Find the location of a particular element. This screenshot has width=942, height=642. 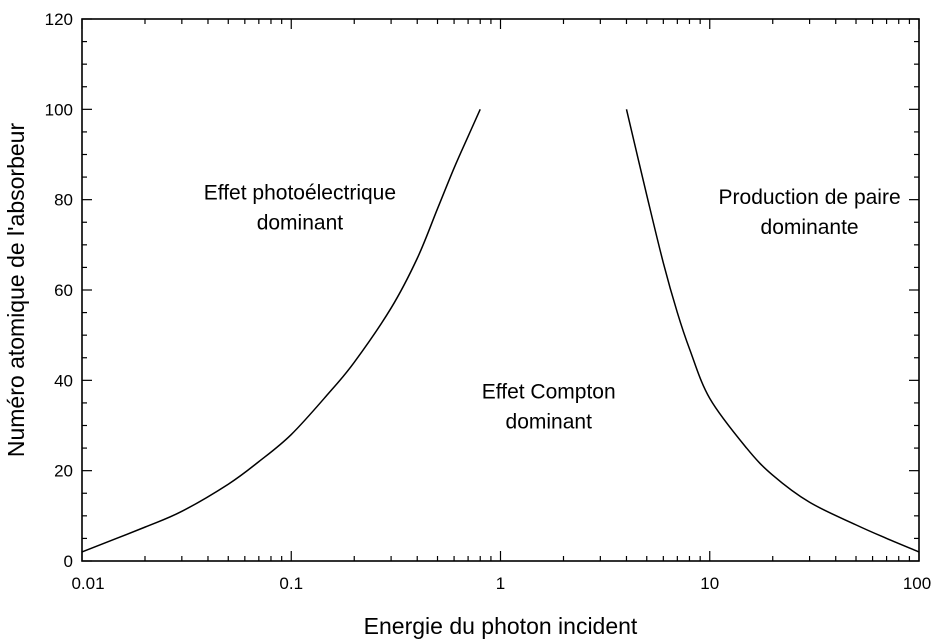

annotation-line: Production de paire is located at coordinates (810, 197).